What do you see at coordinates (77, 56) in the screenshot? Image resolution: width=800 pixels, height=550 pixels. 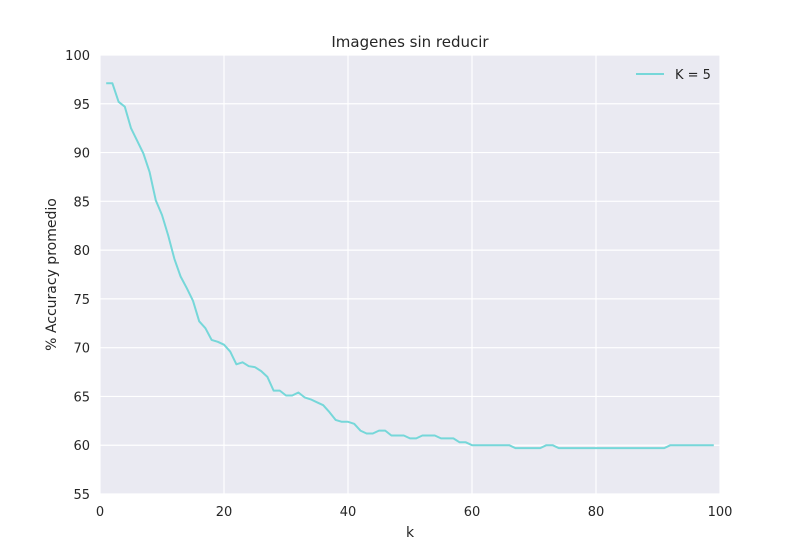 I see `y-tick-label: 100` at bounding box center [77, 56].